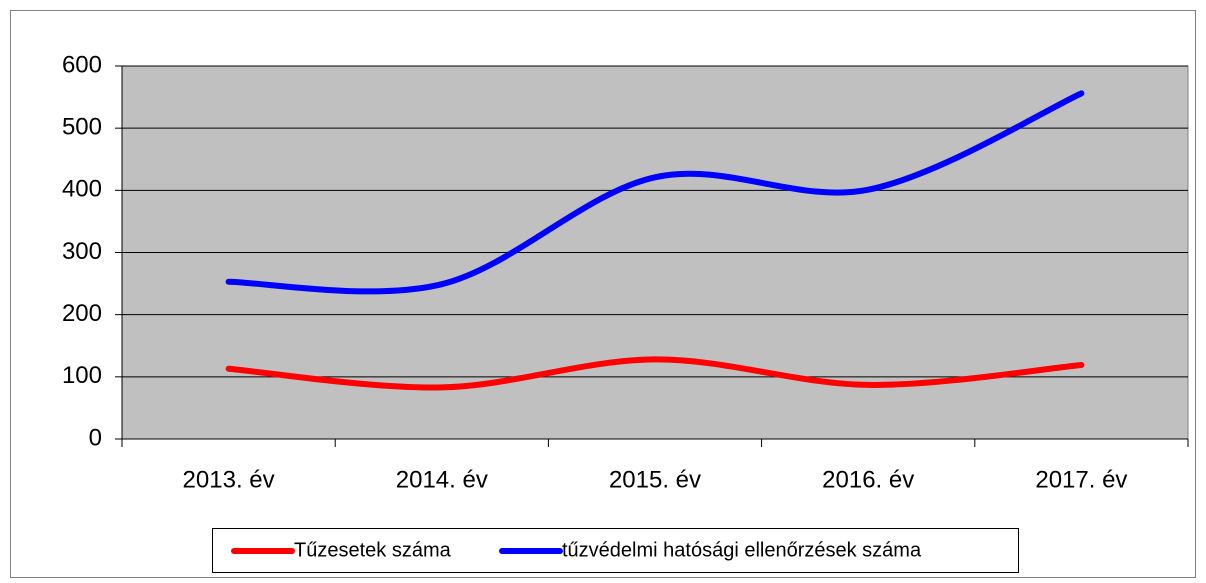 The width and height of the screenshot is (1206, 583). What do you see at coordinates (373, 550) in the screenshot?
I see `legend-label: Tűzesetek száma` at bounding box center [373, 550].